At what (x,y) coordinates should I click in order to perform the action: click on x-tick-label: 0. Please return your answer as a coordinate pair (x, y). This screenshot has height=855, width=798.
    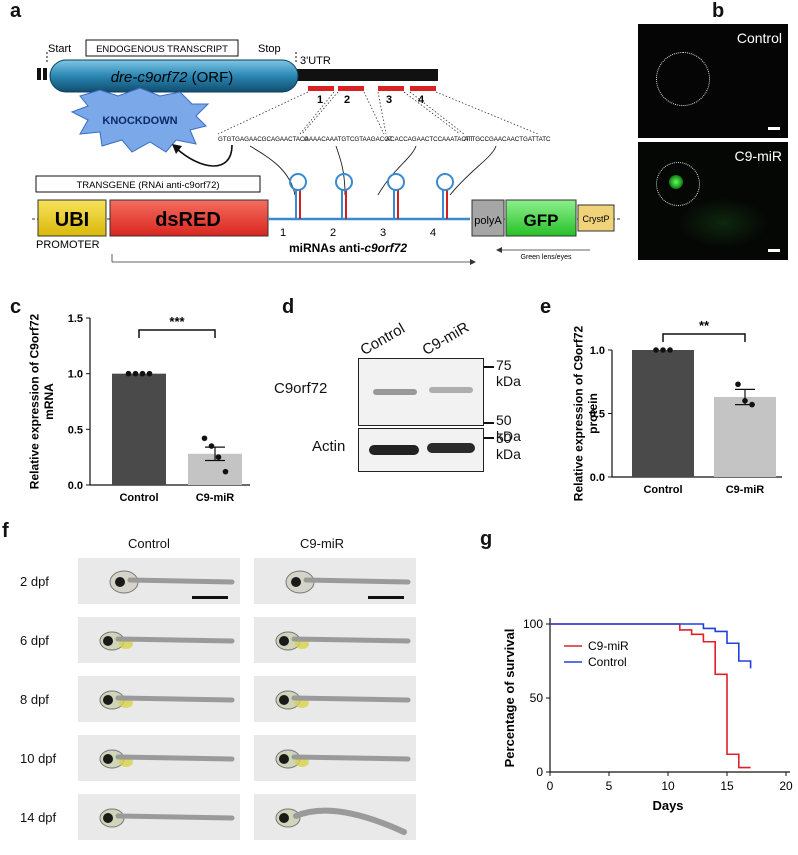
    Looking at the image, I should click on (550, 786).